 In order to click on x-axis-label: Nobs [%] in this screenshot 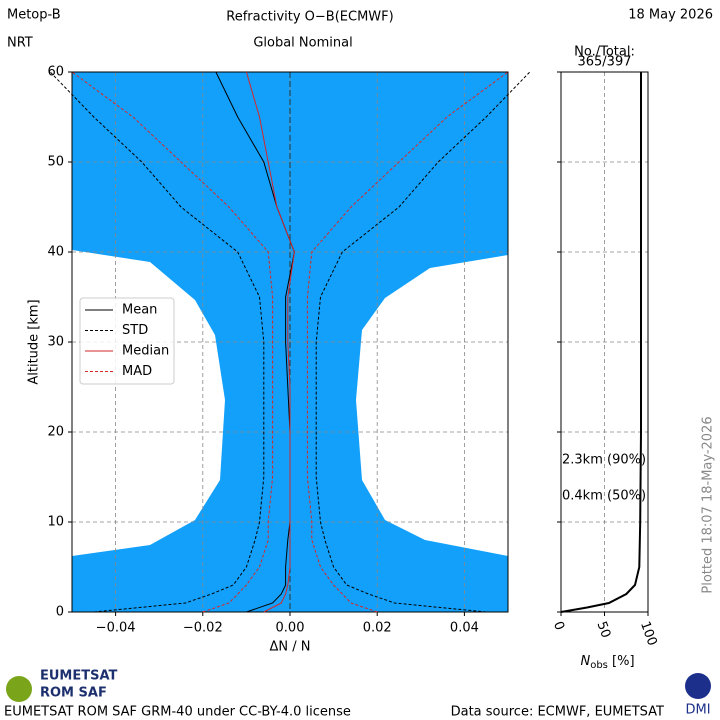, I will do `click(607, 663)`.